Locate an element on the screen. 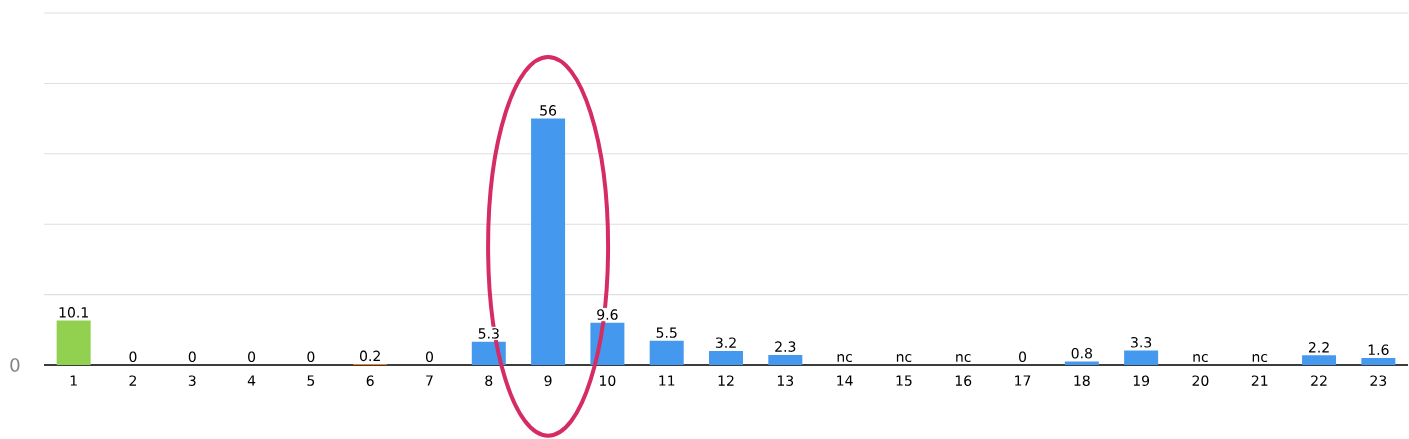  x-tick-label: 7 is located at coordinates (429, 380).